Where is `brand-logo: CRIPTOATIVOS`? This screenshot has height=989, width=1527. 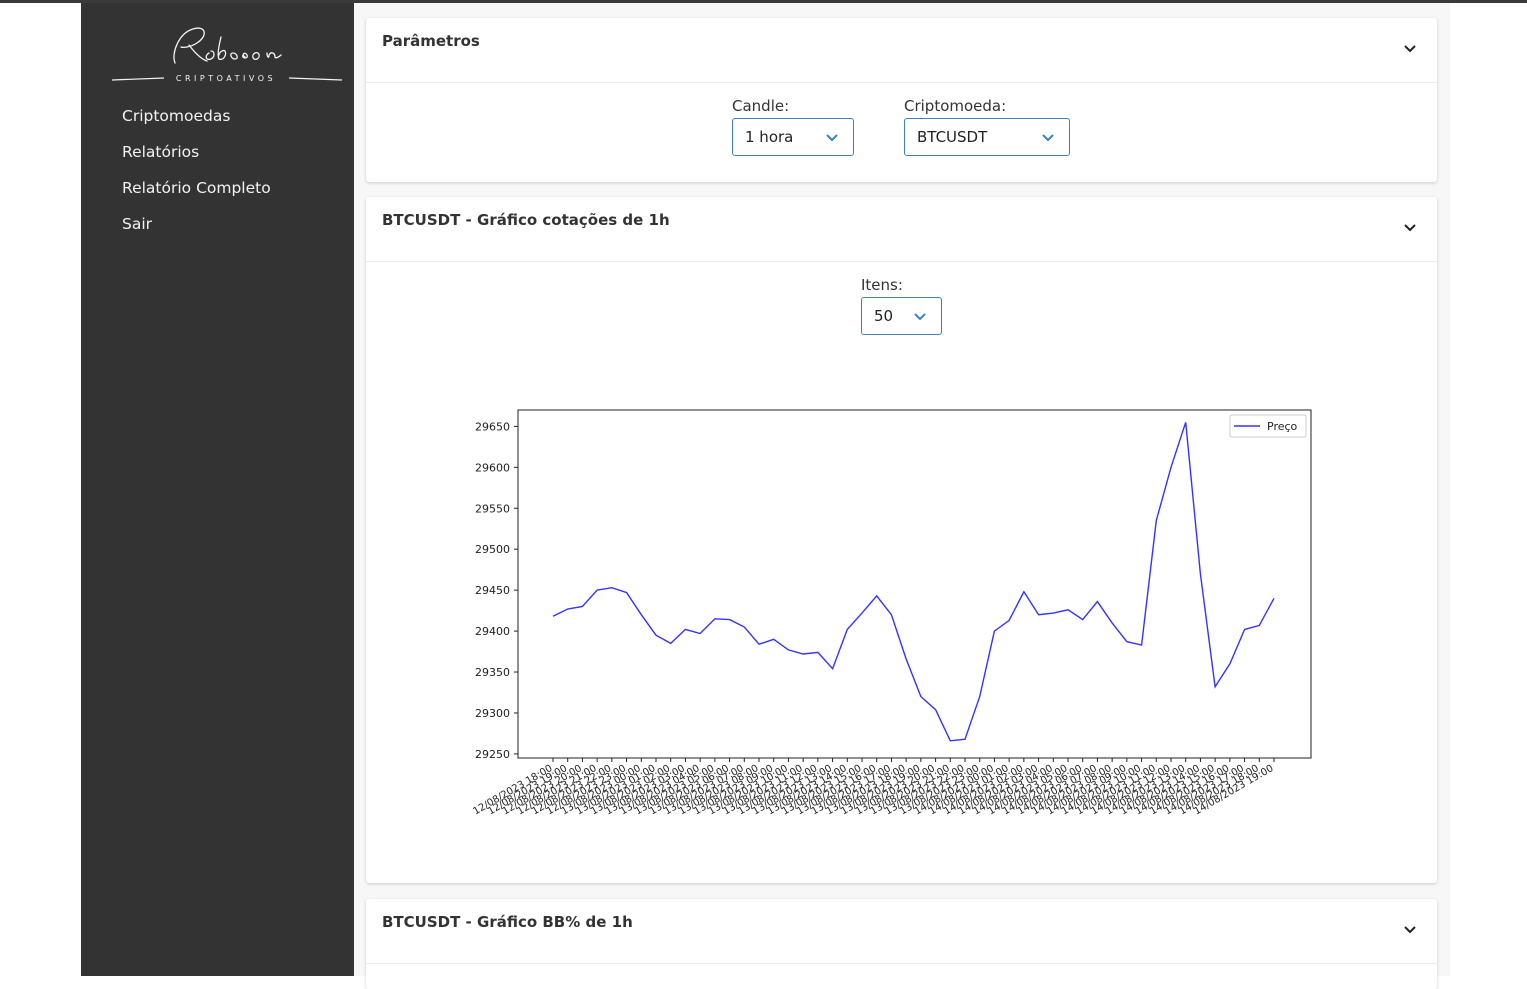 brand-logo: CRIPTOATIVOS is located at coordinates (226, 50).